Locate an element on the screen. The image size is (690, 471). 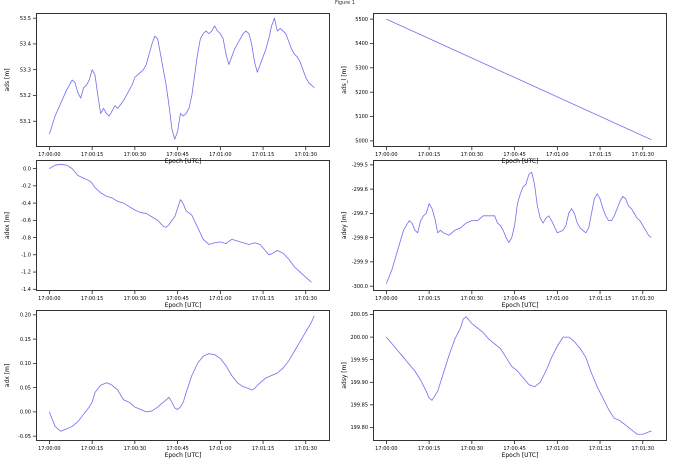
y-axis-label: ads_l [m] is located at coordinates (344, 80).